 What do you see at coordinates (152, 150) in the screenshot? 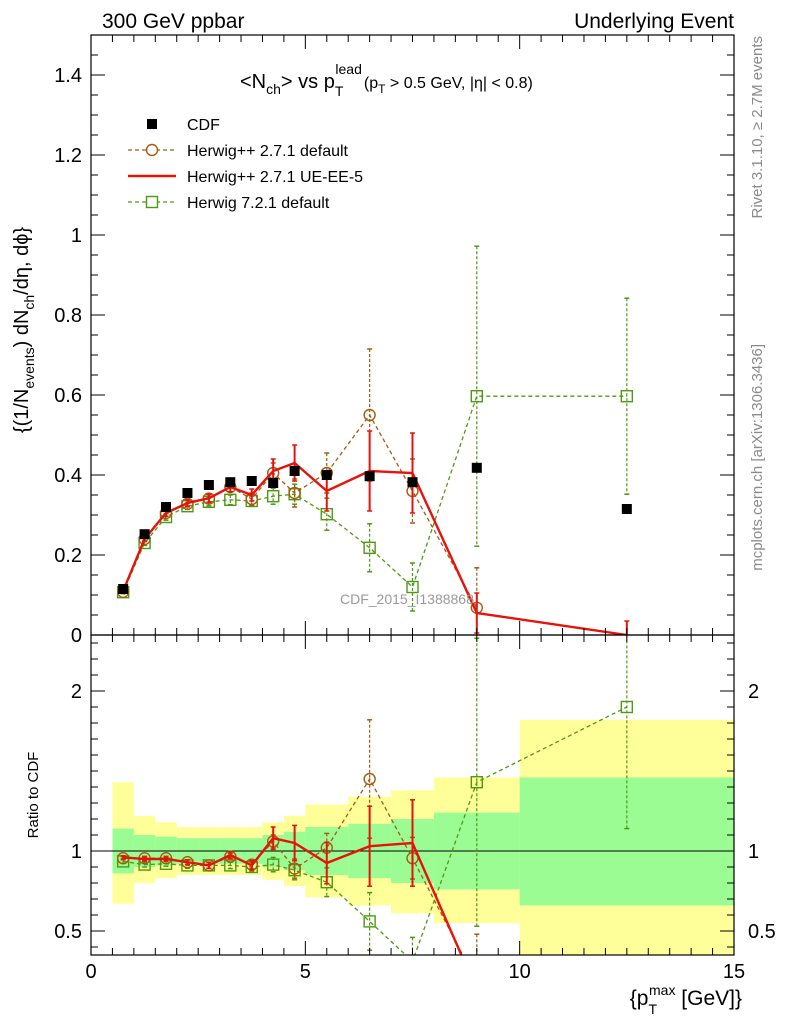
I see `legend-circle-marker` at bounding box center [152, 150].